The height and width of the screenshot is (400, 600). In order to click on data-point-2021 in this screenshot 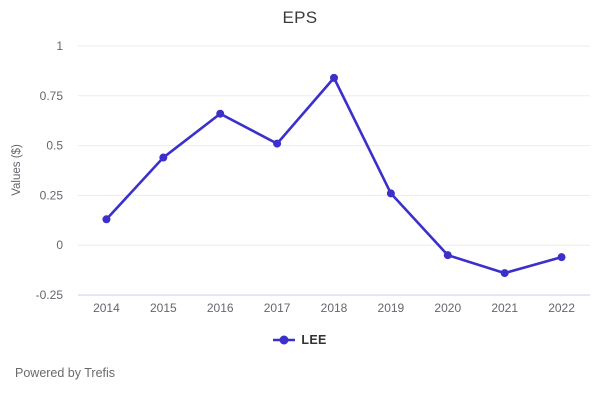, I will do `click(504, 273)`.